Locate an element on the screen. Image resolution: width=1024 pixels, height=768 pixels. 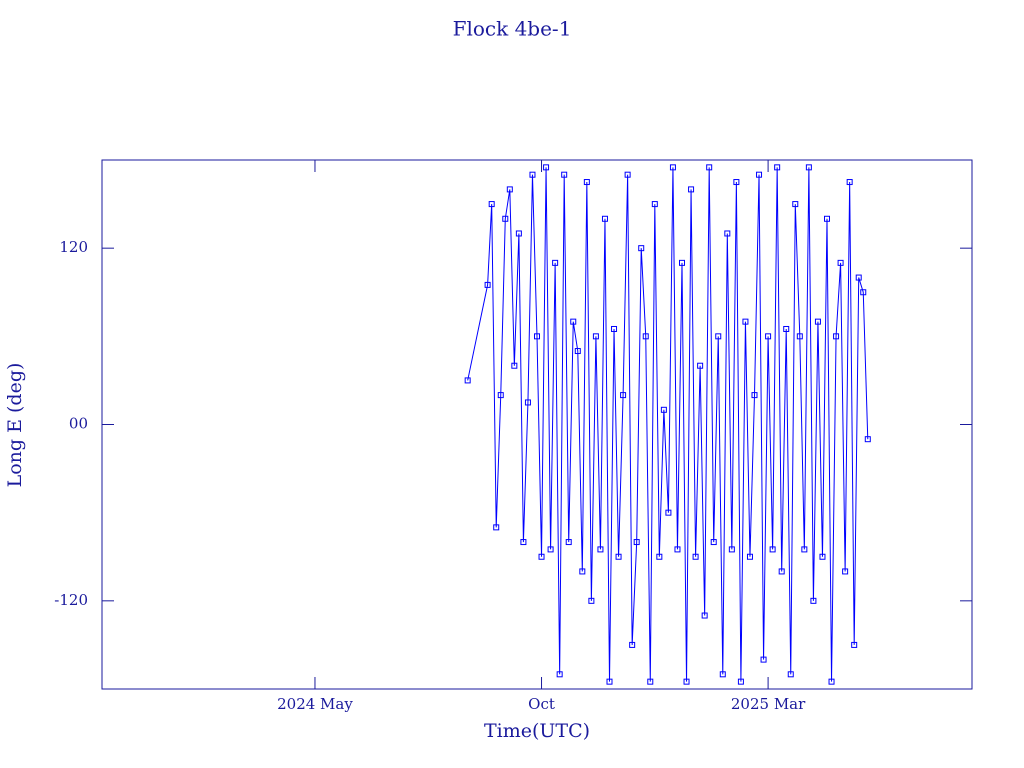
chart-title: Flock 4be-1 is located at coordinates (512, 29).